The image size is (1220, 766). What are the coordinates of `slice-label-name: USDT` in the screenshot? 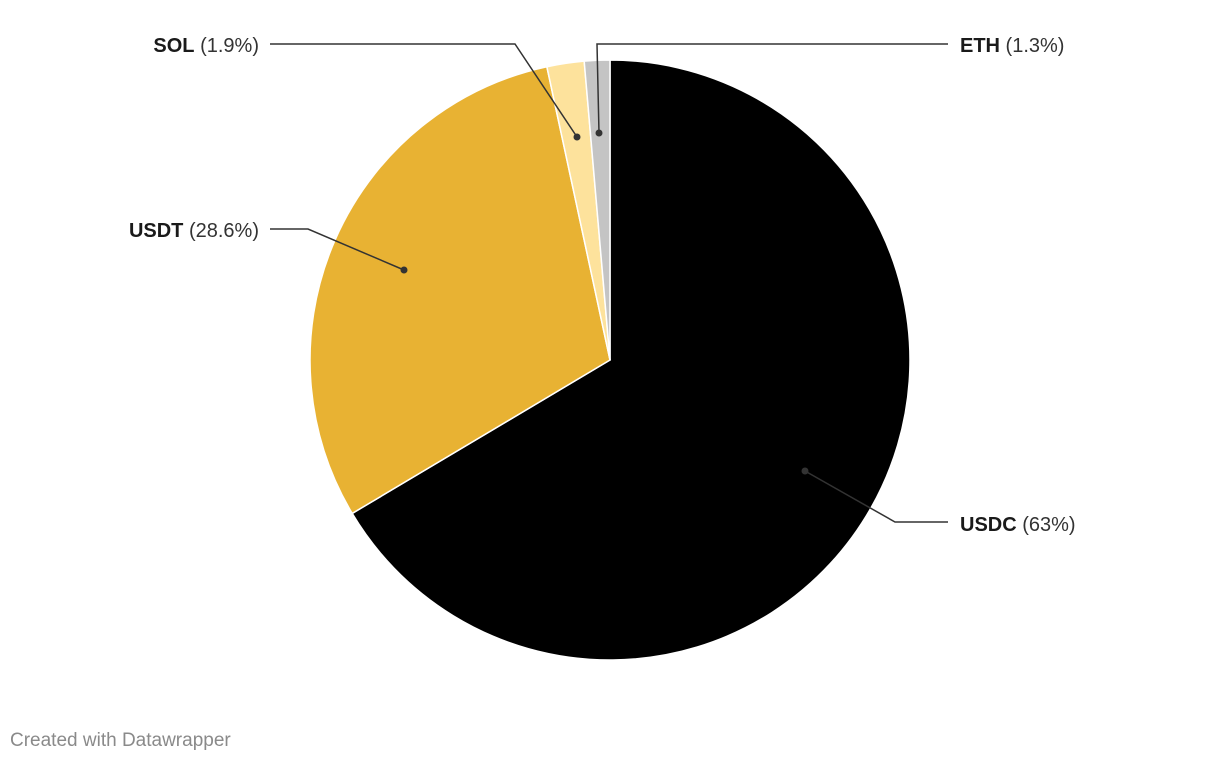 It's located at (156, 231).